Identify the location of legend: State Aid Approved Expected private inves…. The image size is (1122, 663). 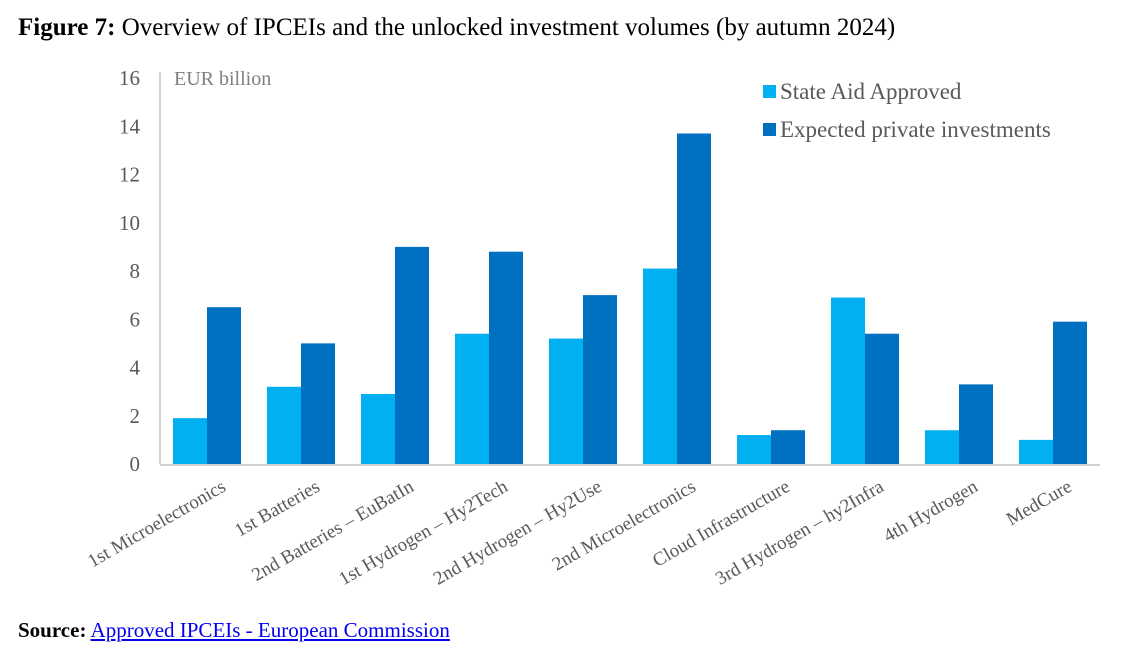
(907, 110).